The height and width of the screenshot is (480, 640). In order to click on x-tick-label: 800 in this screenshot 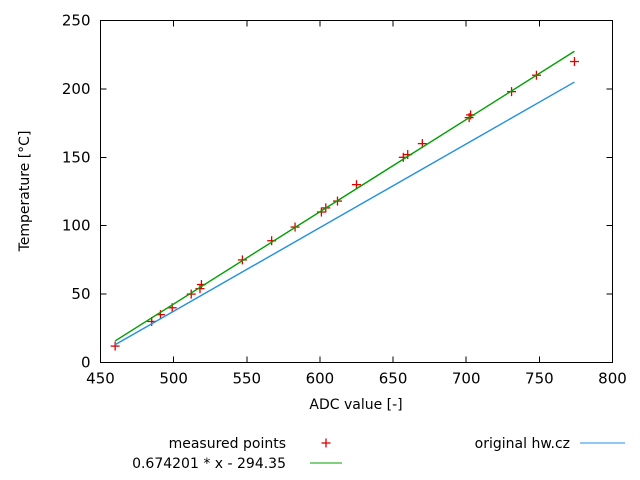, I will do `click(612, 379)`.